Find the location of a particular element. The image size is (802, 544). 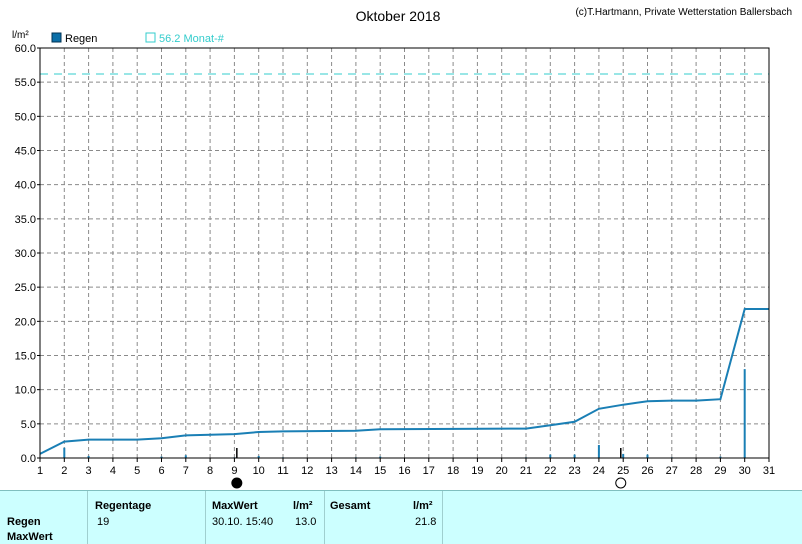

maxwert-datetime: 30.10. 15:40 is located at coordinates (243, 522).